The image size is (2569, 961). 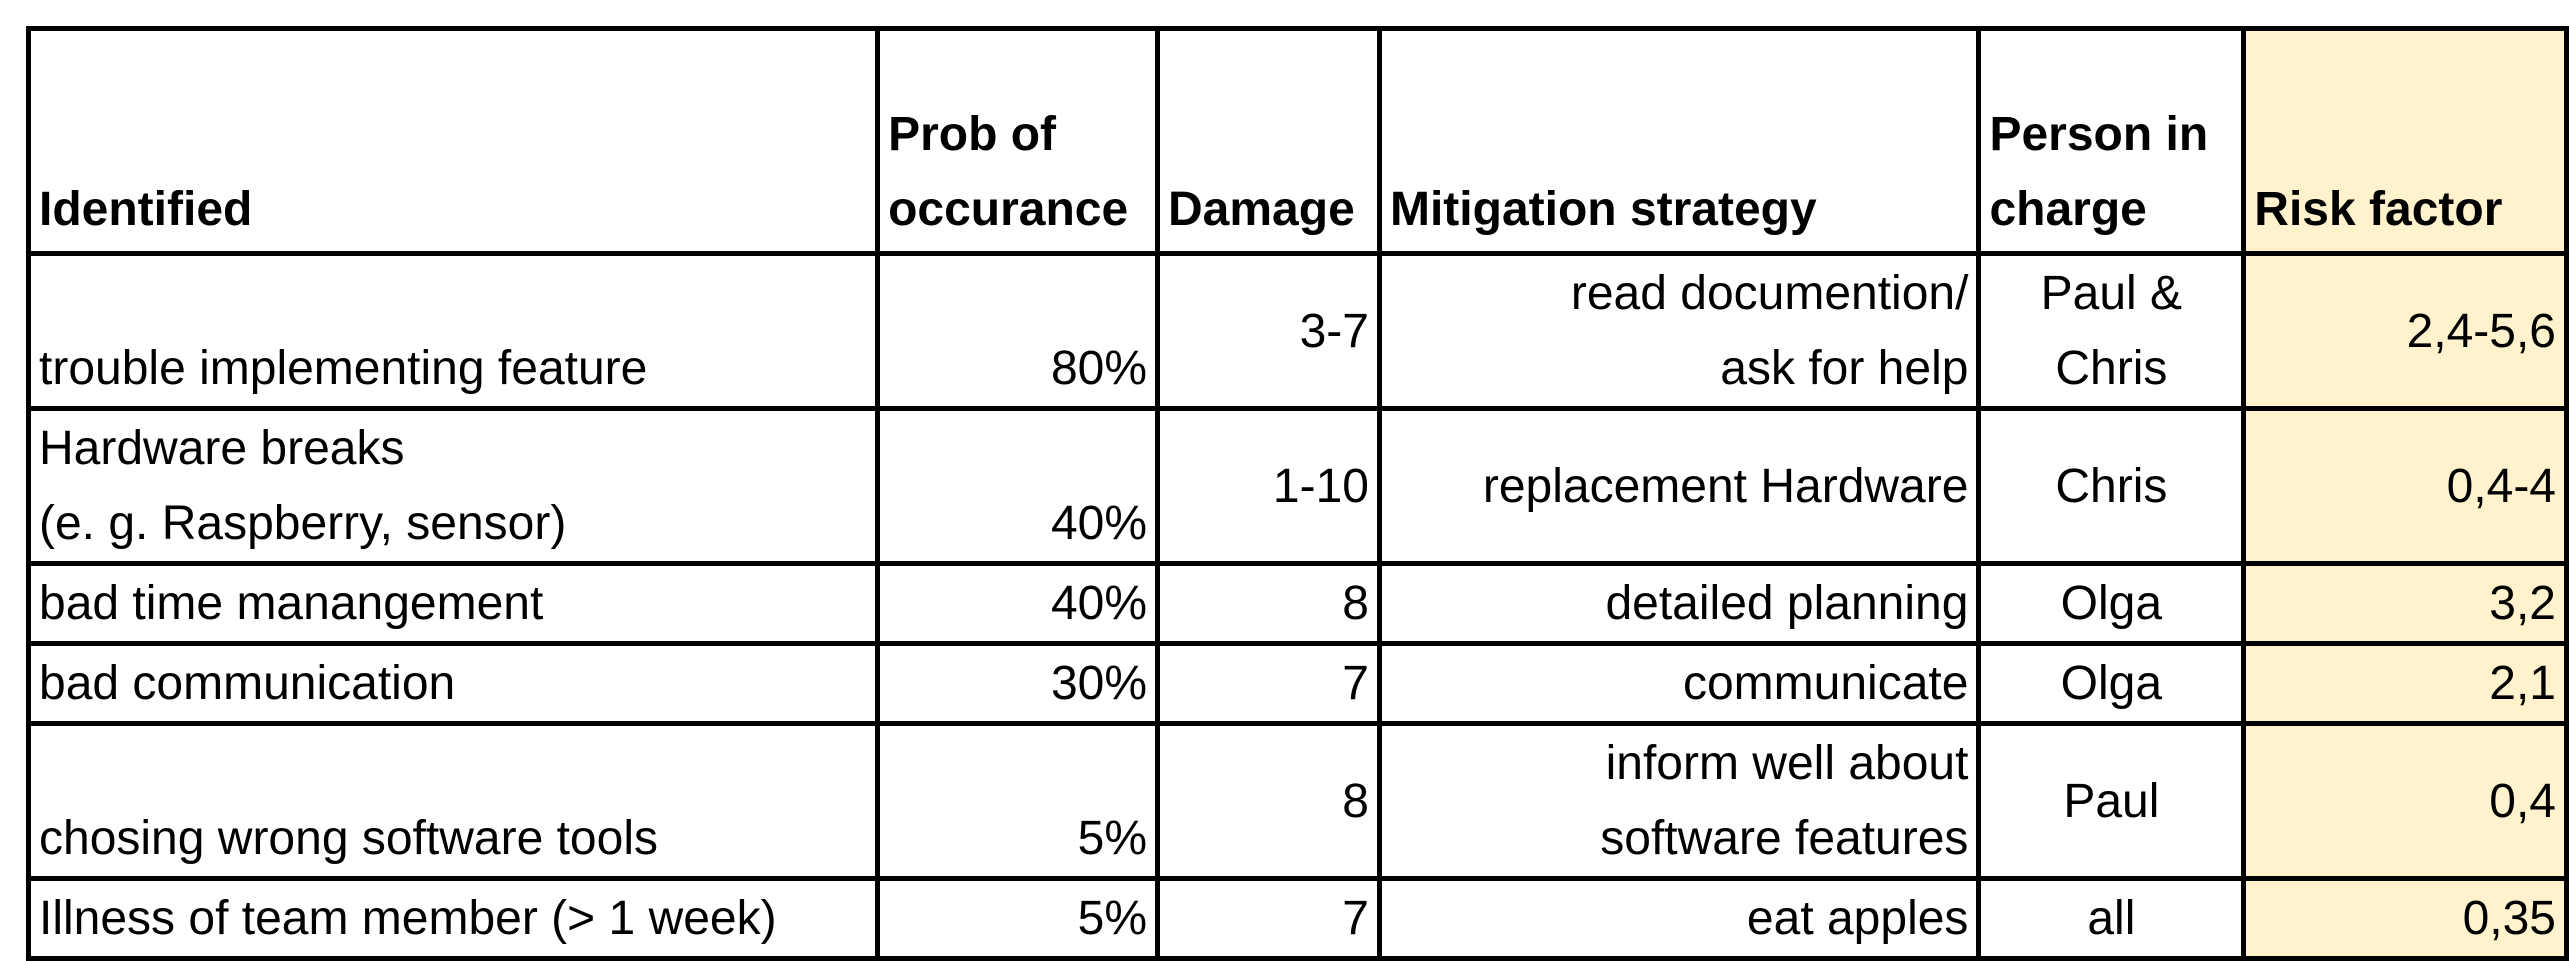 What do you see at coordinates (1769, 293) in the screenshot?
I see `cell-mitigation-line1: read documention/` at bounding box center [1769, 293].